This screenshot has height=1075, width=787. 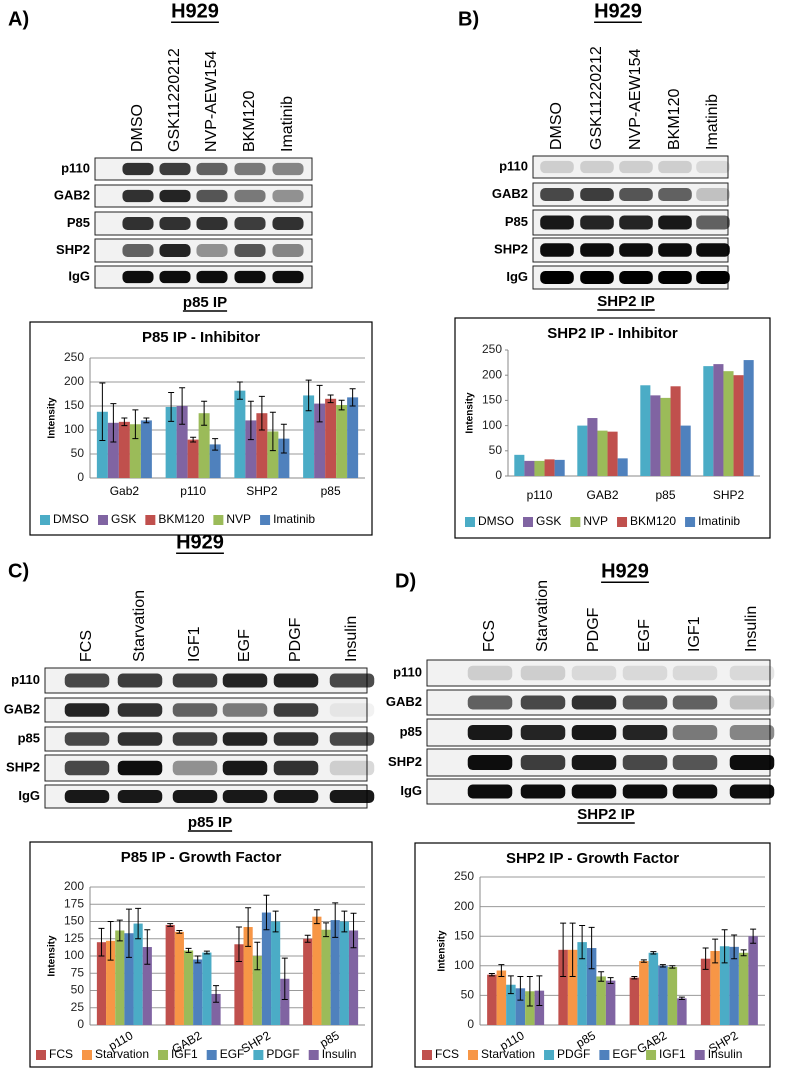 I want to click on y-tick-label: 50, so click(x=78, y=453).